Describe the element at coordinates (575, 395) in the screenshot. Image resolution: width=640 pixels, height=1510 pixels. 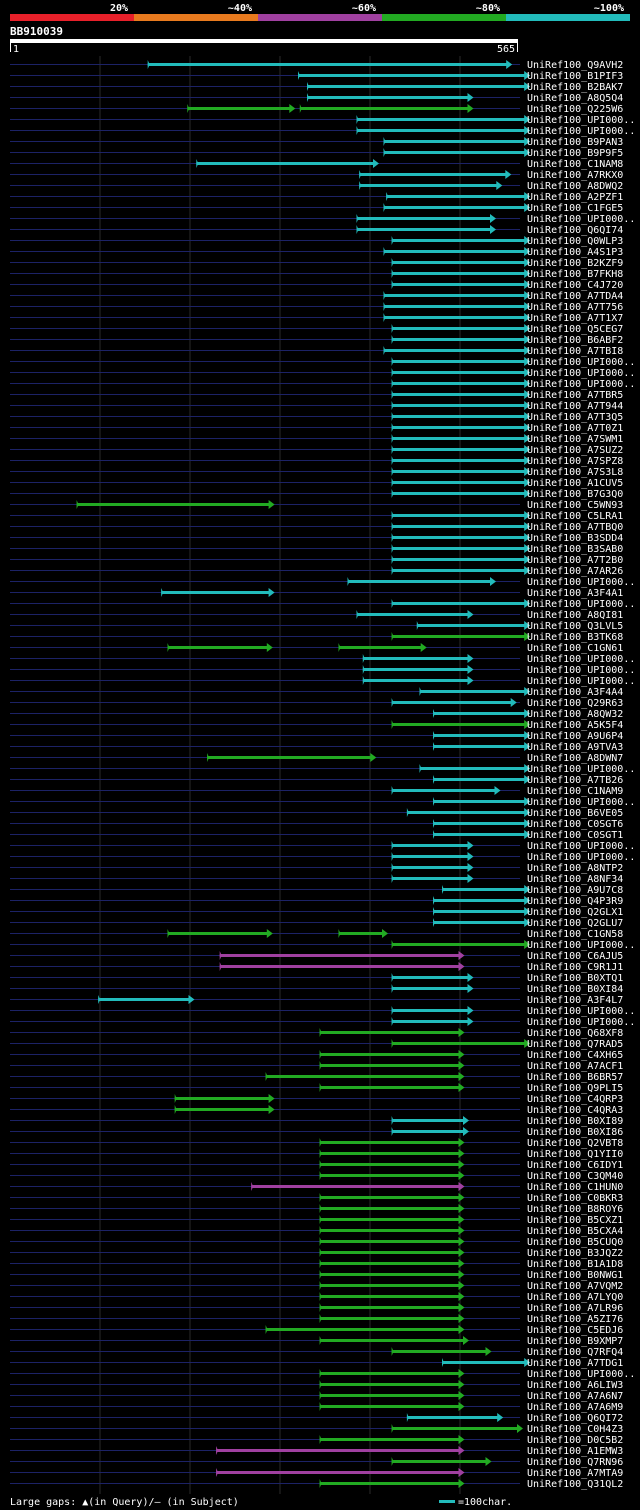
I see `hit-name: UniRef100_A7TBR5` at that location.